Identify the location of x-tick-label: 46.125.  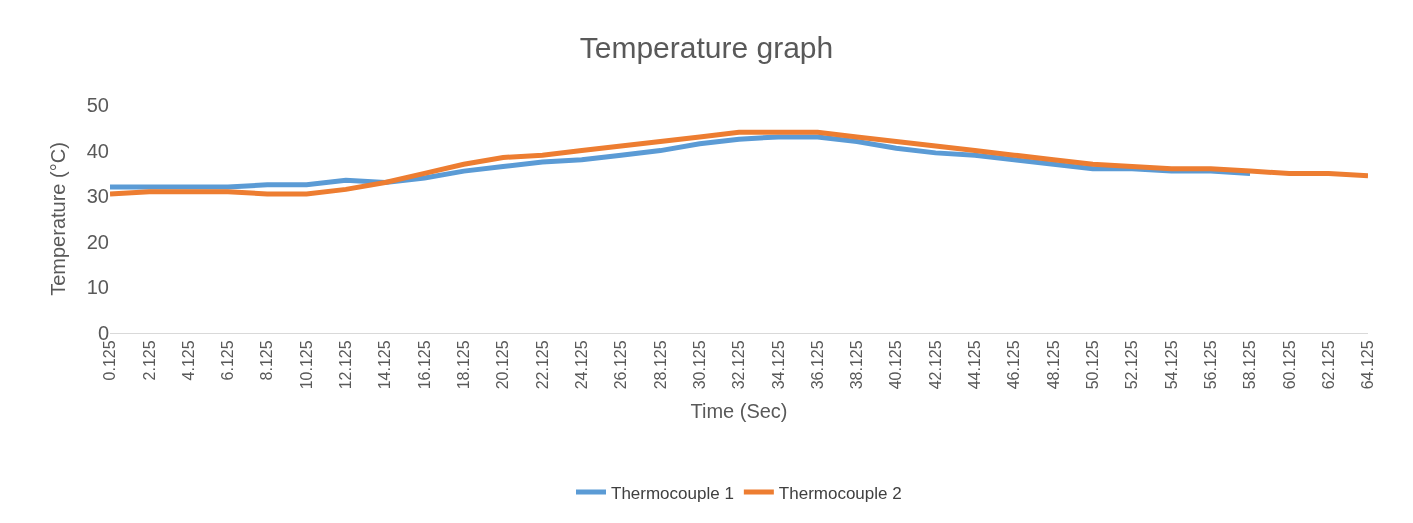
(1014, 365).